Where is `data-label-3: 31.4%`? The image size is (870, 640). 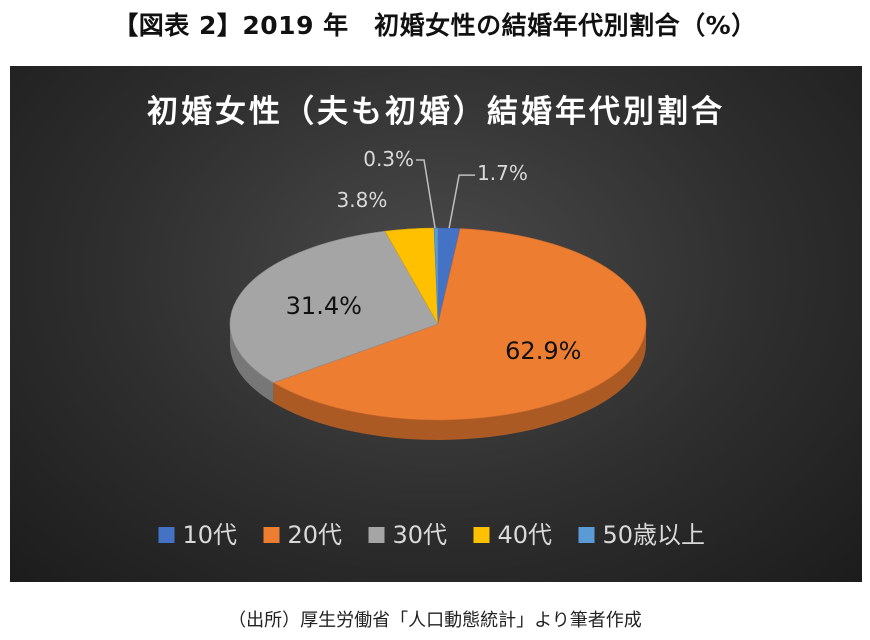
data-label-3: 31.4% is located at coordinates (324, 306).